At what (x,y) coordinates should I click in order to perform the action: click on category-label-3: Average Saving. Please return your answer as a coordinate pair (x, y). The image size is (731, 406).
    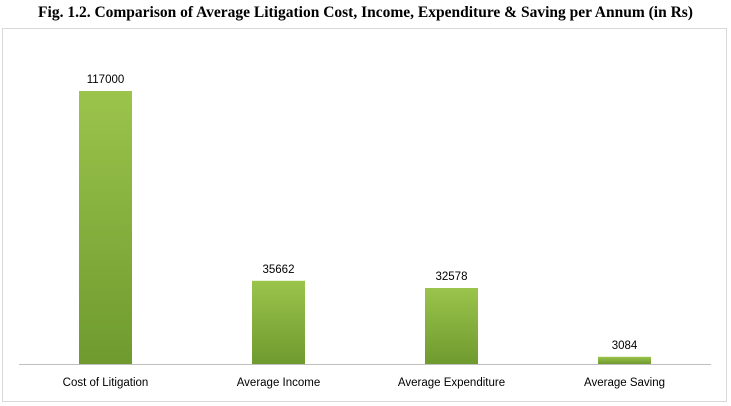
    Looking at the image, I should click on (624, 383).